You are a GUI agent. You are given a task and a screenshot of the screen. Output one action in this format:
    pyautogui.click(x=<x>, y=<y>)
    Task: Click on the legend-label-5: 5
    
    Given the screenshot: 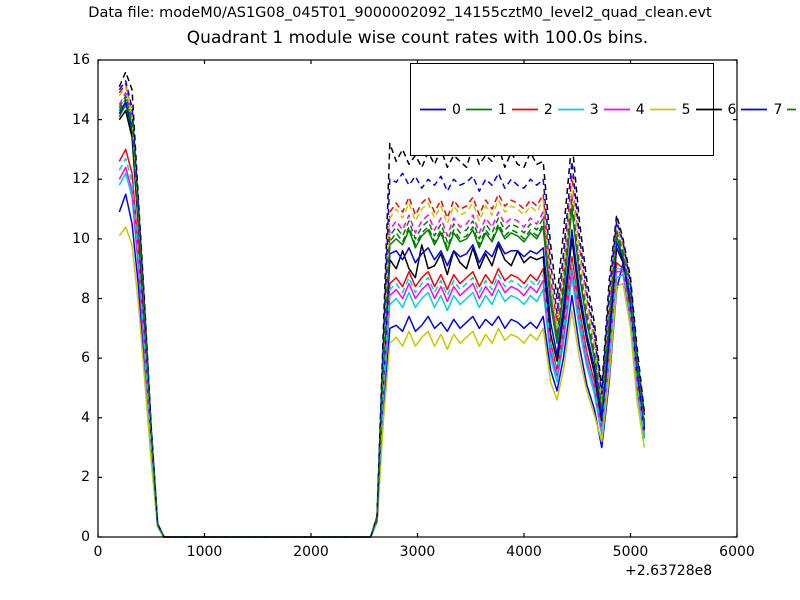 What is the action you would take?
    pyautogui.click(x=686, y=109)
    